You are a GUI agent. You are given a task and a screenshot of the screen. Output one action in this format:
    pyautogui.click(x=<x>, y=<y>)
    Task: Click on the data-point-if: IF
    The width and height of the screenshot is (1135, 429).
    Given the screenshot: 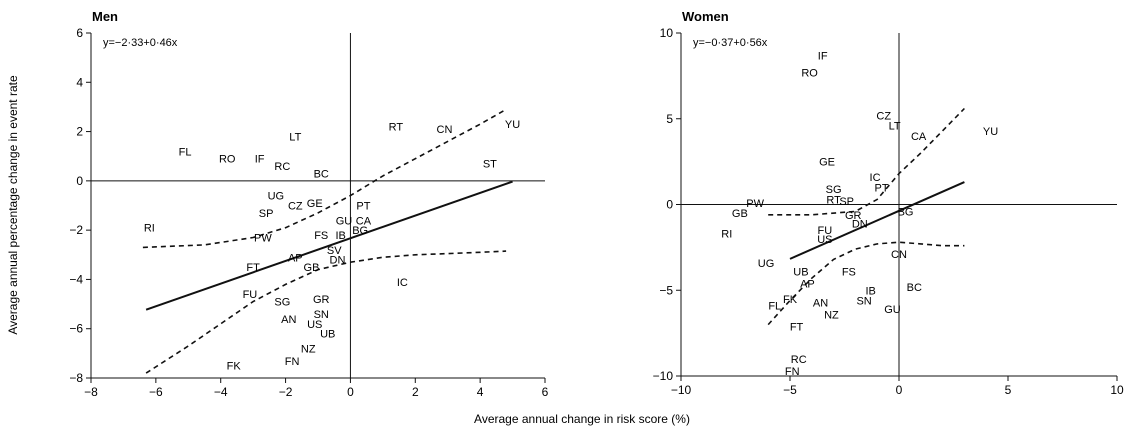 What is the action you would take?
    pyautogui.click(x=823, y=56)
    